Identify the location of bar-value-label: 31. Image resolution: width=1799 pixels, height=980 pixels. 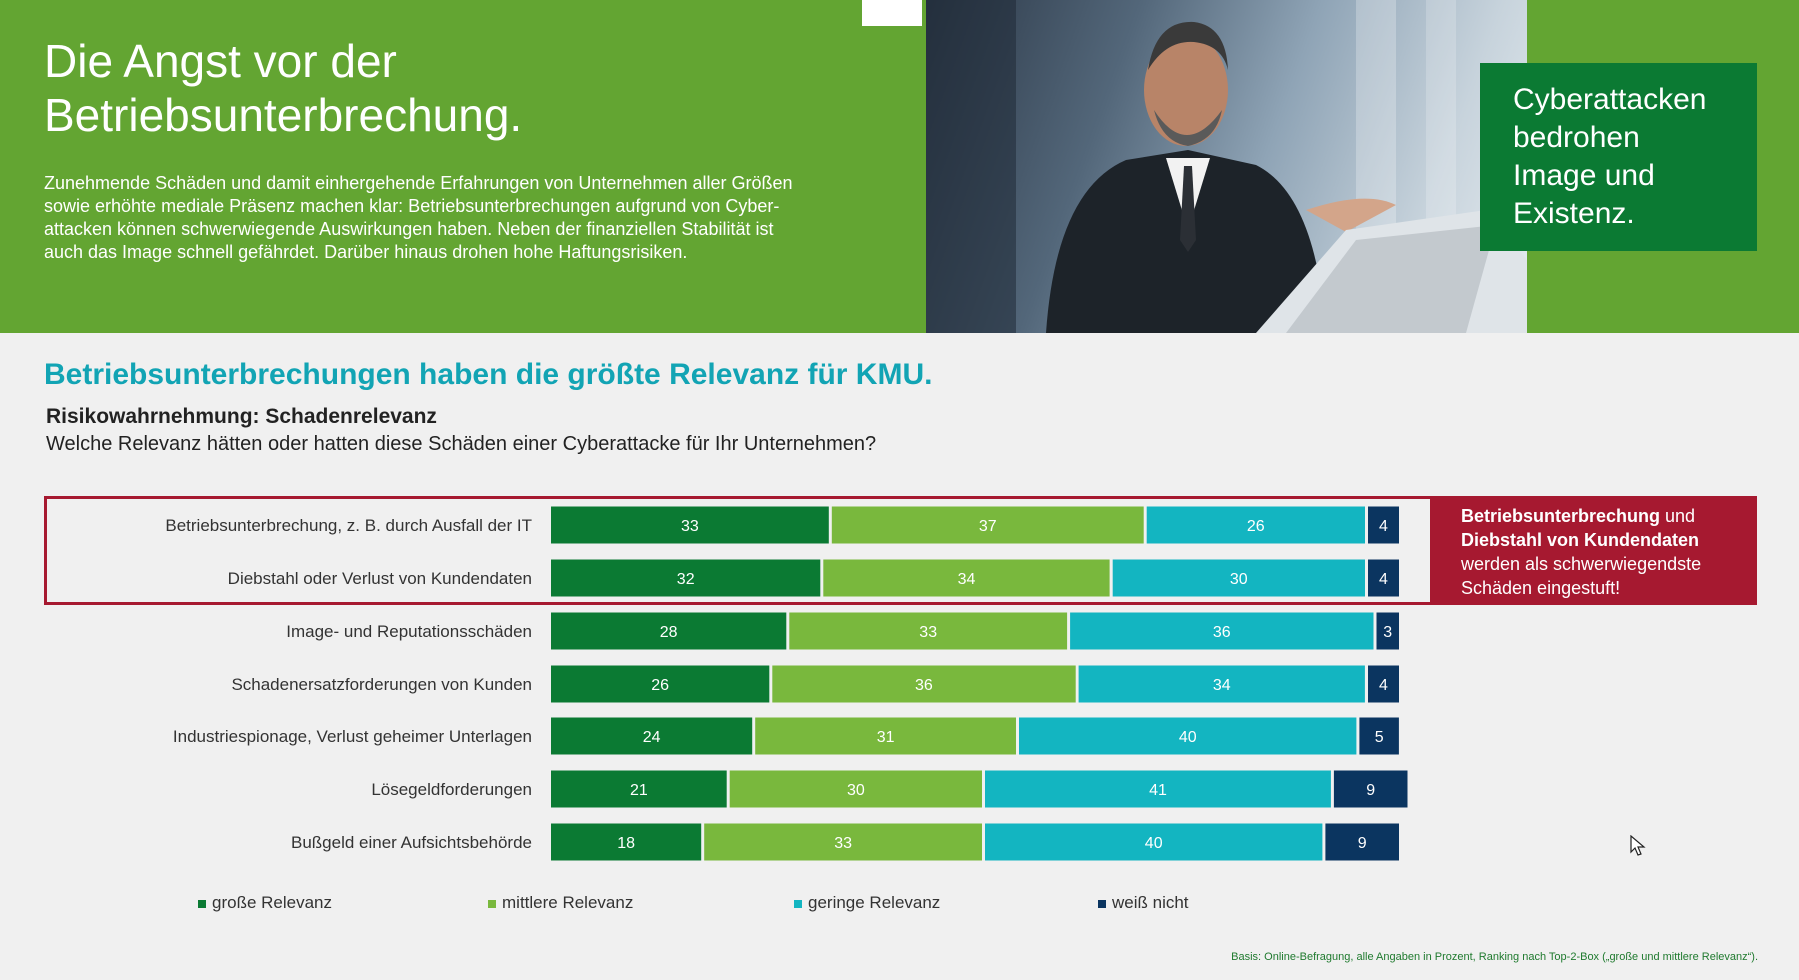
(886, 737).